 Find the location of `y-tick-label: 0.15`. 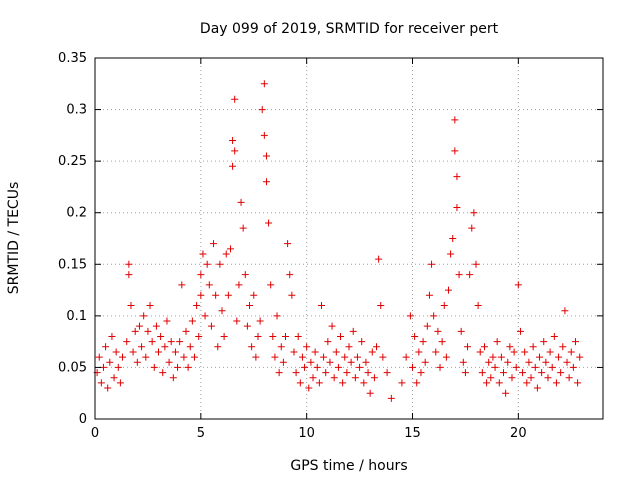

y-tick-label: 0.15 is located at coordinates (72, 264).